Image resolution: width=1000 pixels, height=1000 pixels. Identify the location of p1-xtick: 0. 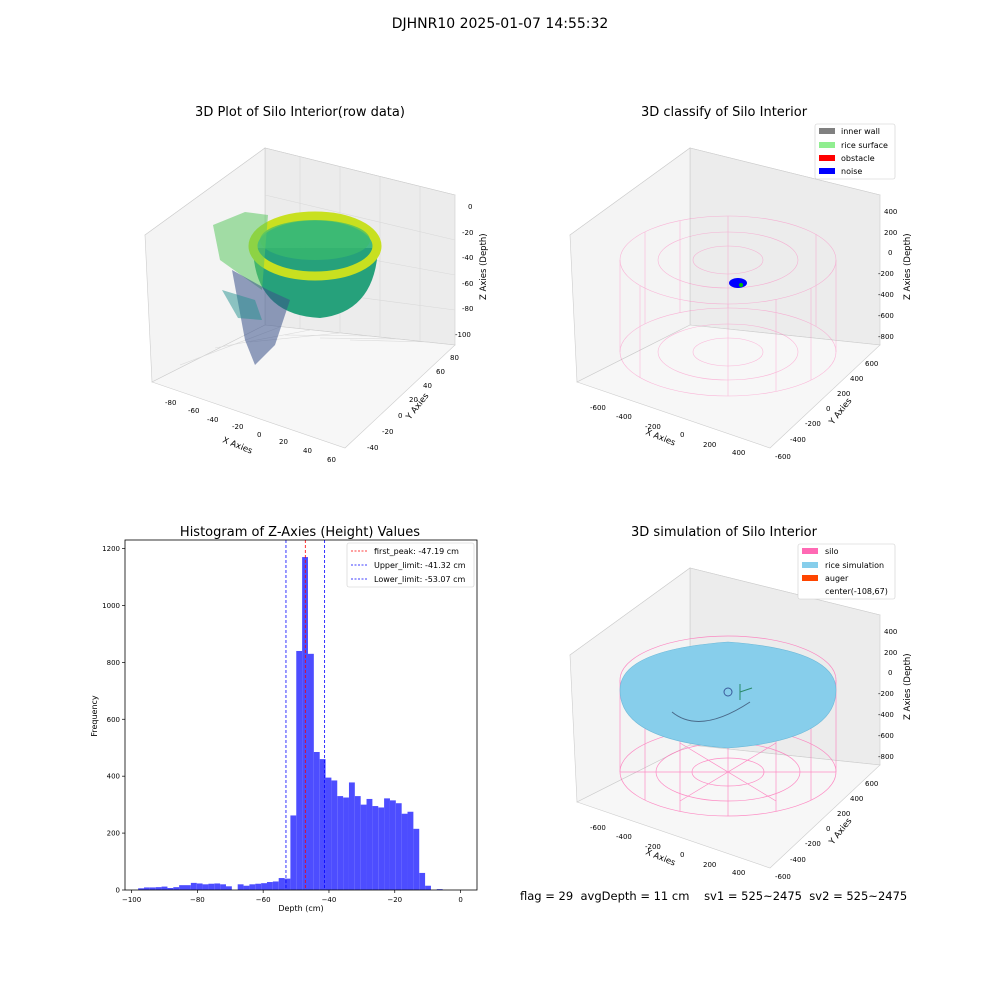
(259, 435).